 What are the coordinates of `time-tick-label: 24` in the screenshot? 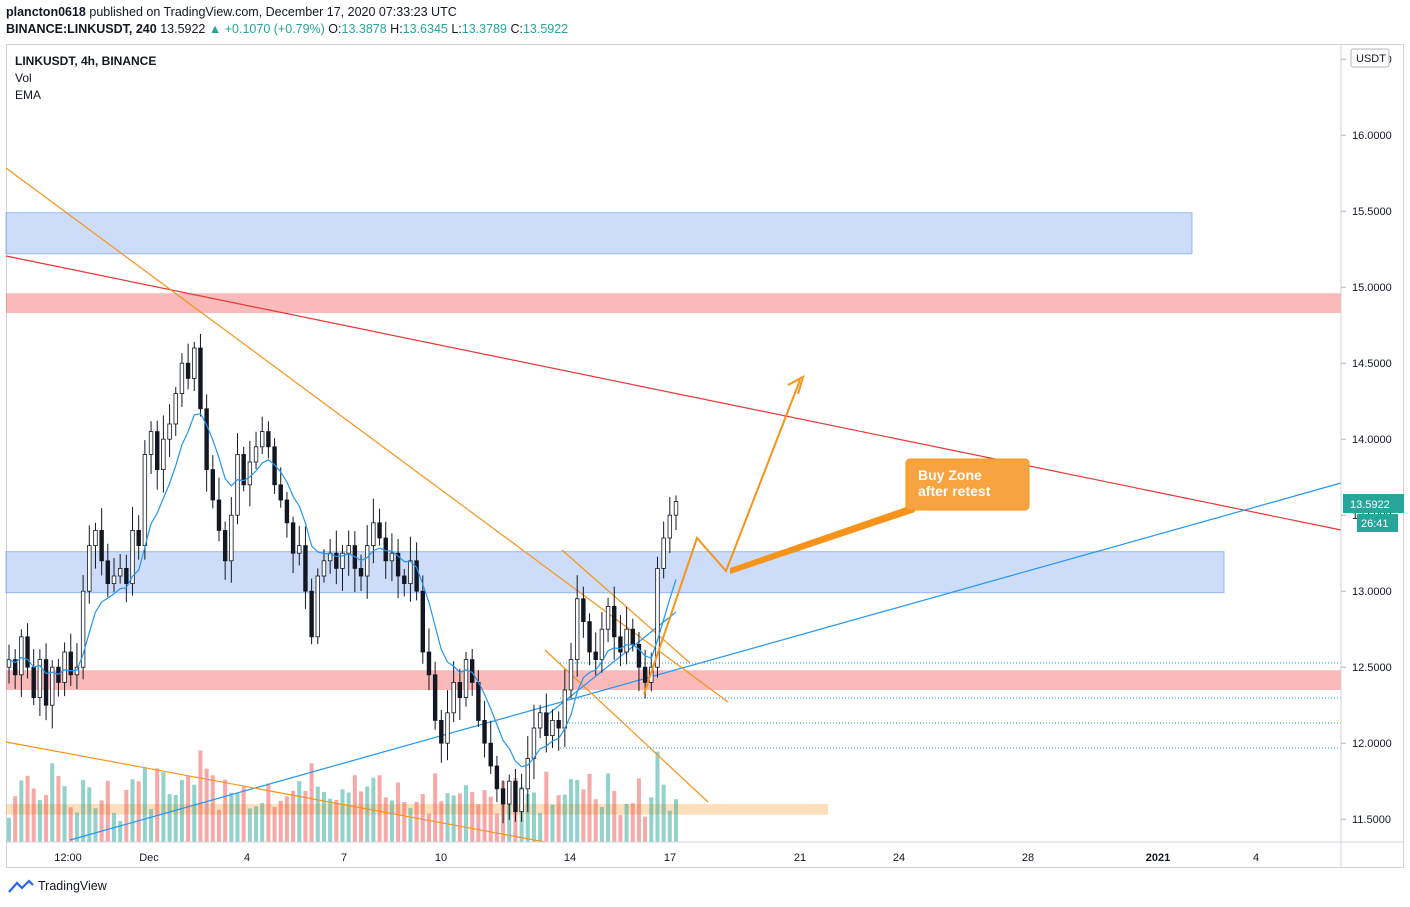 It's located at (899, 858).